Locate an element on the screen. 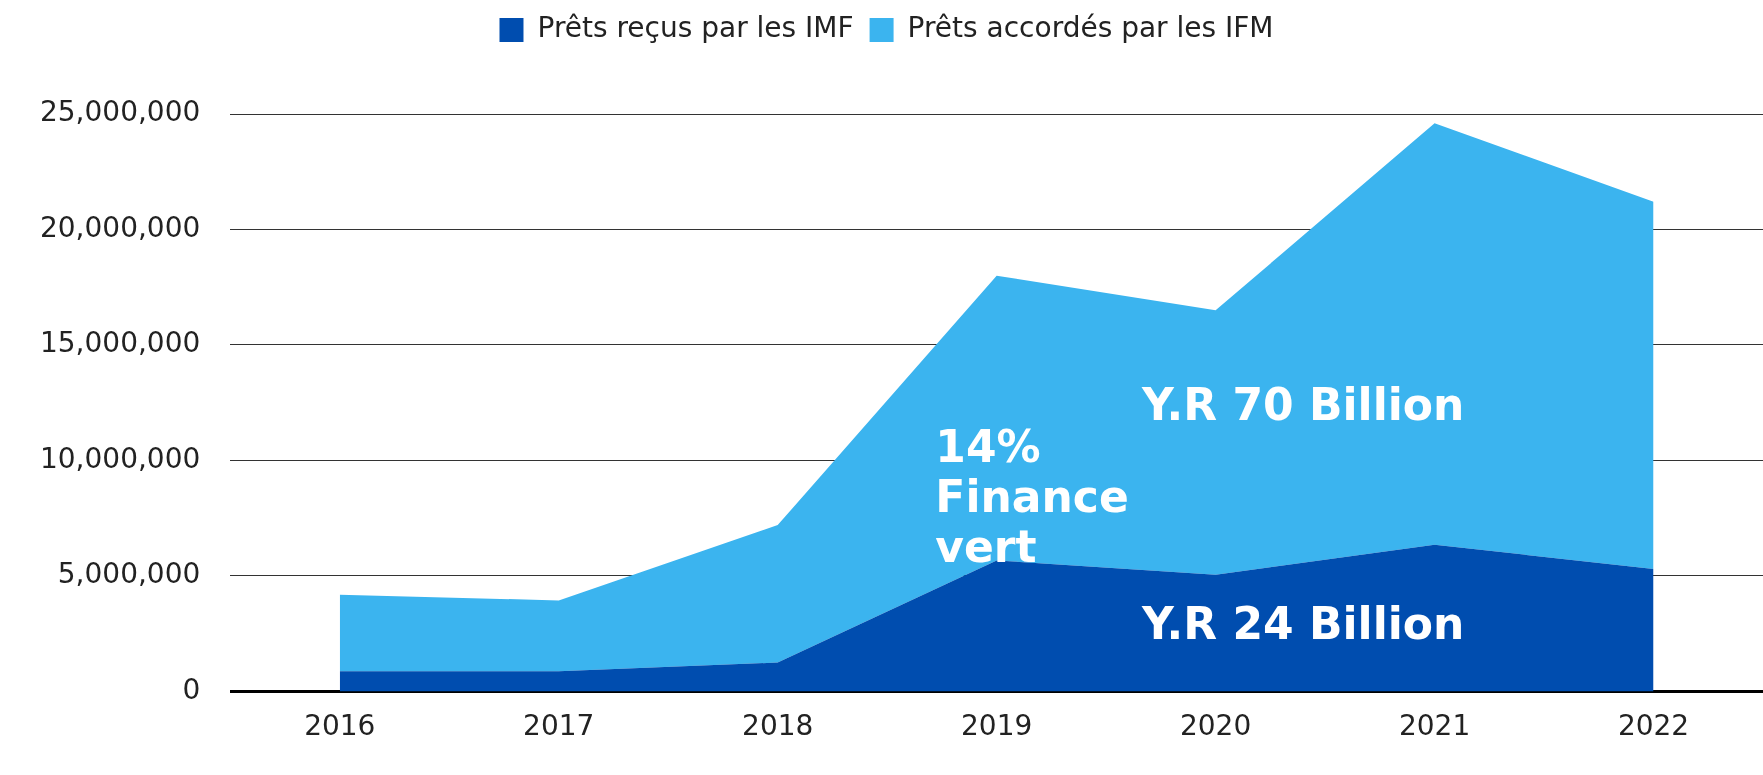 The height and width of the screenshot is (775, 1763). y-tick-label: 5,000,000 is located at coordinates (129, 574).